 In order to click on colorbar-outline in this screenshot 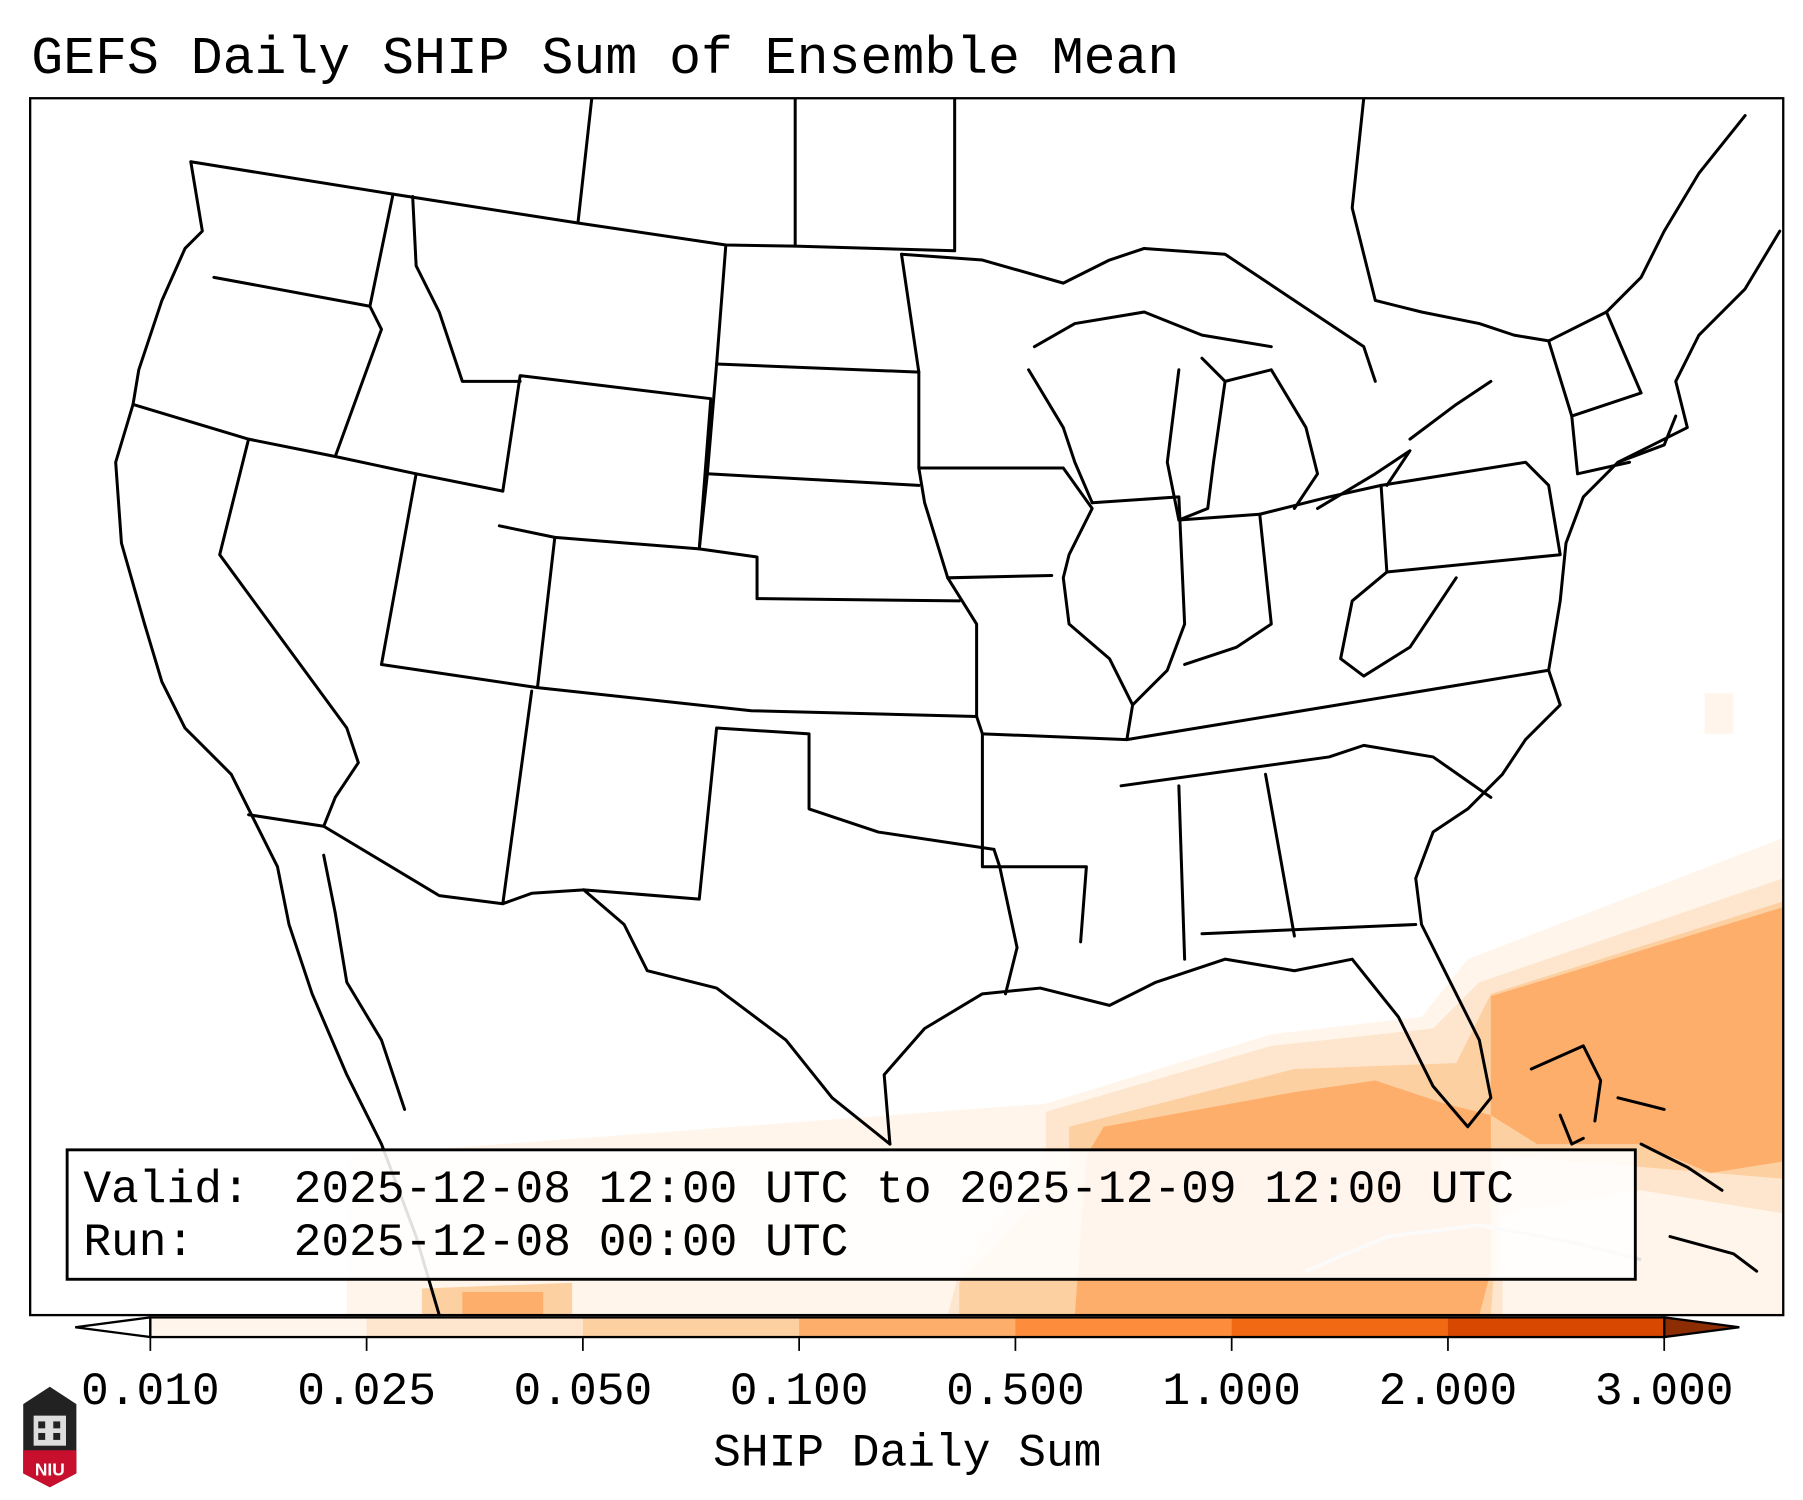, I will do `click(907, 1327)`.